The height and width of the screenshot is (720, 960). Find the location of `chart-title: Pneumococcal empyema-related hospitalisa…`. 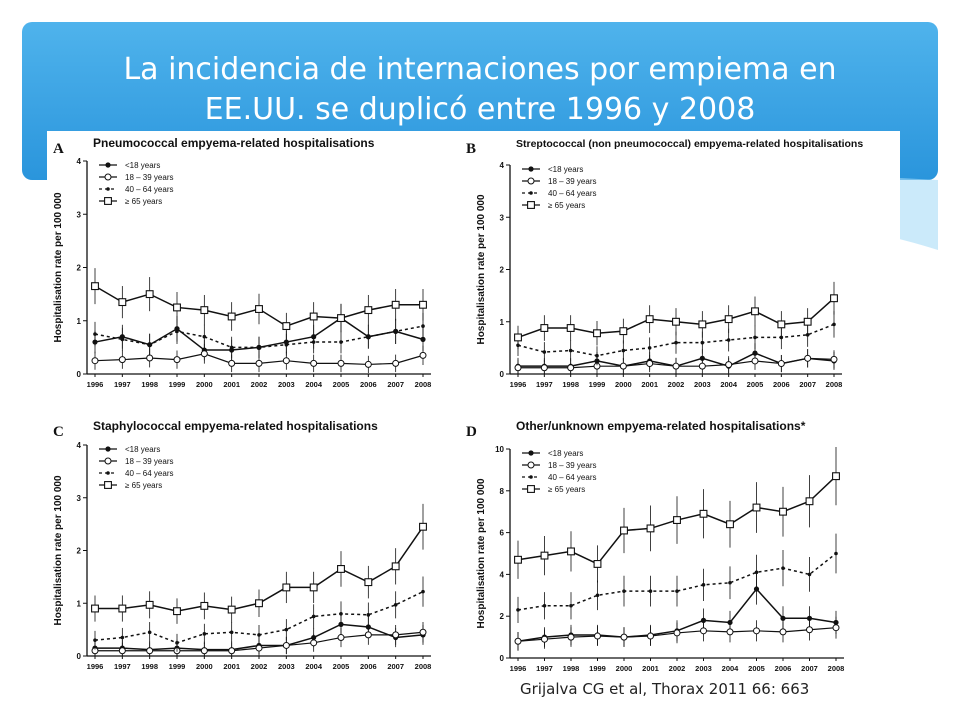

chart-title: Pneumococcal empyema-related hospitalisa… is located at coordinates (234, 143).